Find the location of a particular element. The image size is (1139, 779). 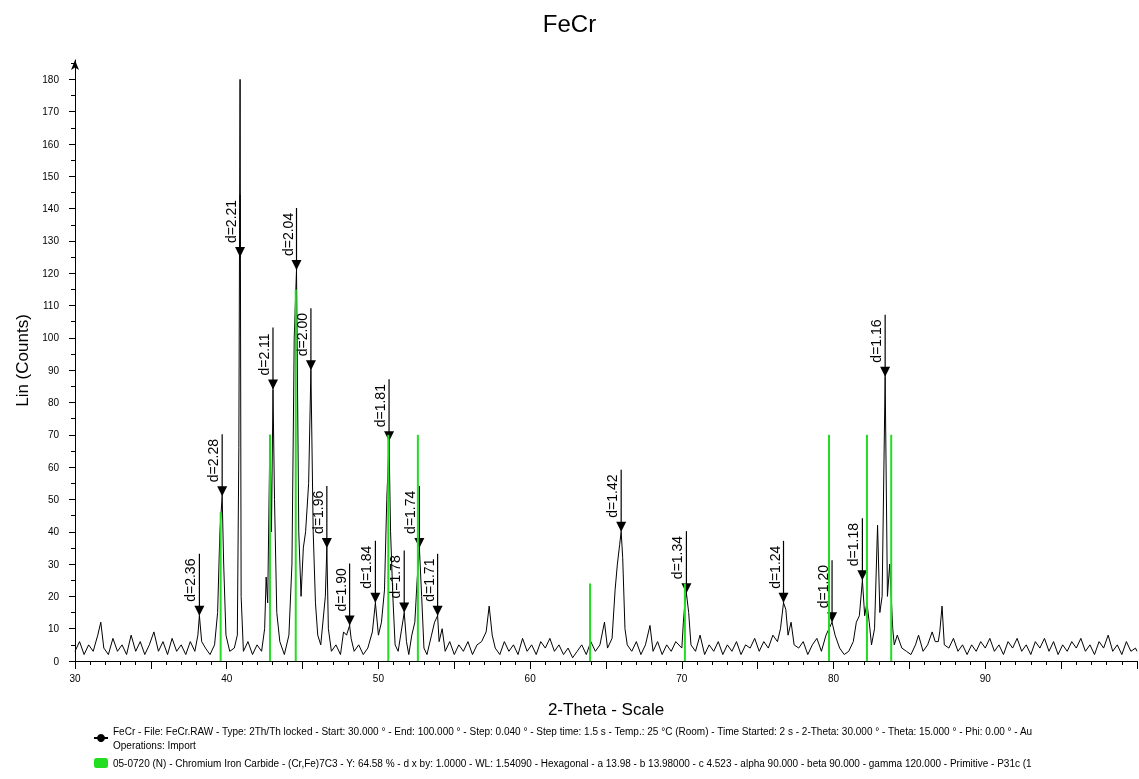

y-tick-label: 140 is located at coordinates (51, 209).